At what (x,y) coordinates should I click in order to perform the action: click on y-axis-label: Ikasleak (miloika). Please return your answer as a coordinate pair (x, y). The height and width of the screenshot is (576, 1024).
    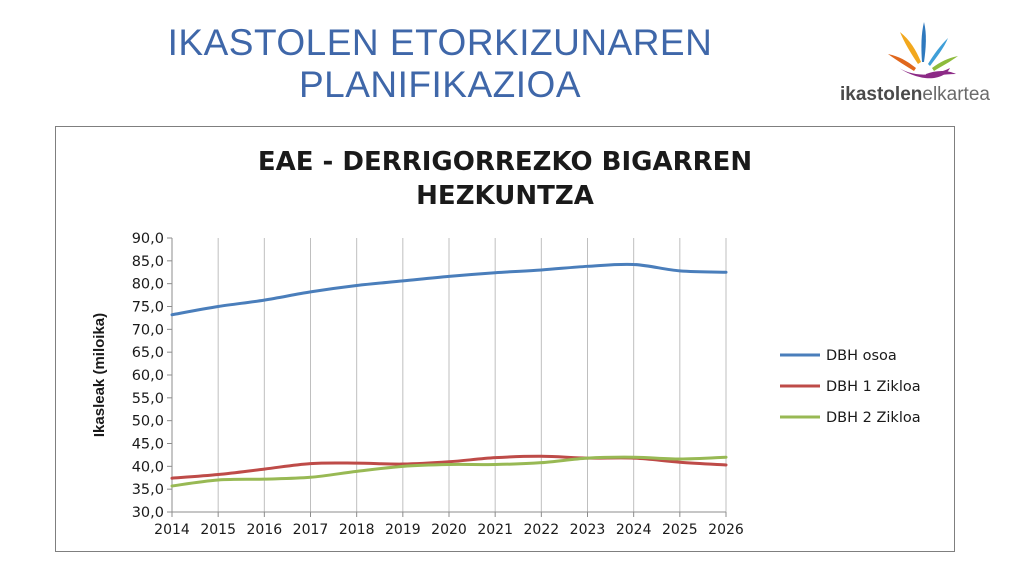
    Looking at the image, I should click on (99, 375).